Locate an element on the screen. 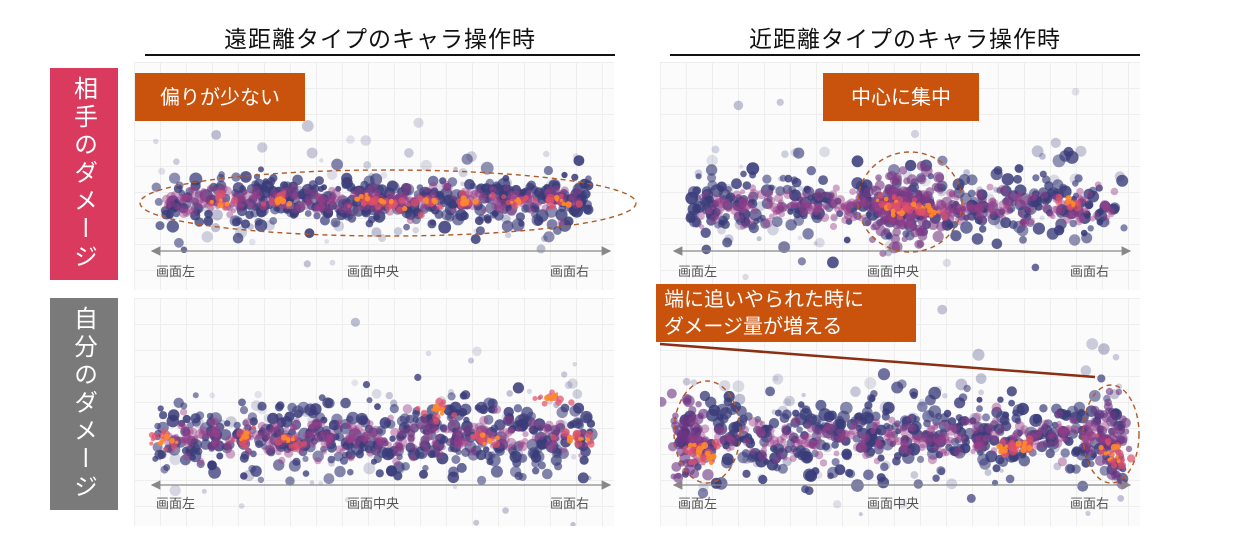 The height and width of the screenshot is (551, 1242). axis-label-center: 画面中央 is located at coordinates (893, 504).